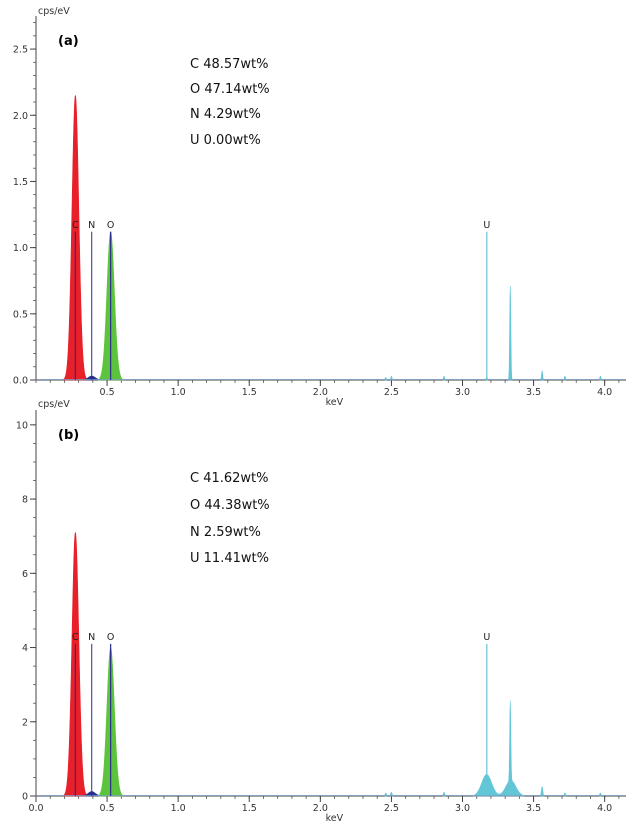 This screenshot has width=628, height=824. I want to click on composition-label: U 11.41wt%, so click(229, 558).